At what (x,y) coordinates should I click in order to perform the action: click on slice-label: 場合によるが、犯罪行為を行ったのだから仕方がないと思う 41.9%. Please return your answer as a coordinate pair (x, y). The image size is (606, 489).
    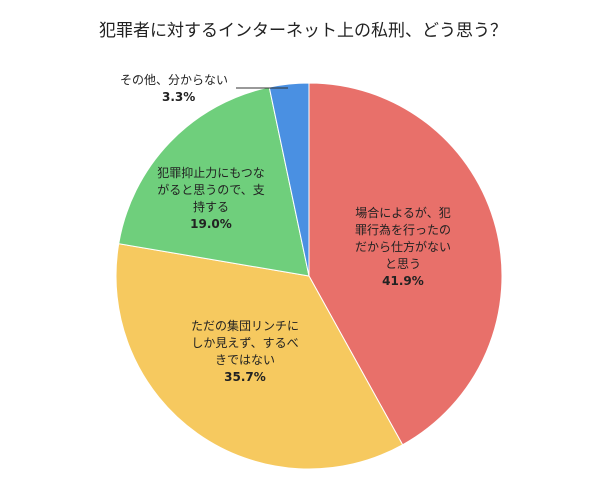
    Looking at the image, I should click on (403, 247).